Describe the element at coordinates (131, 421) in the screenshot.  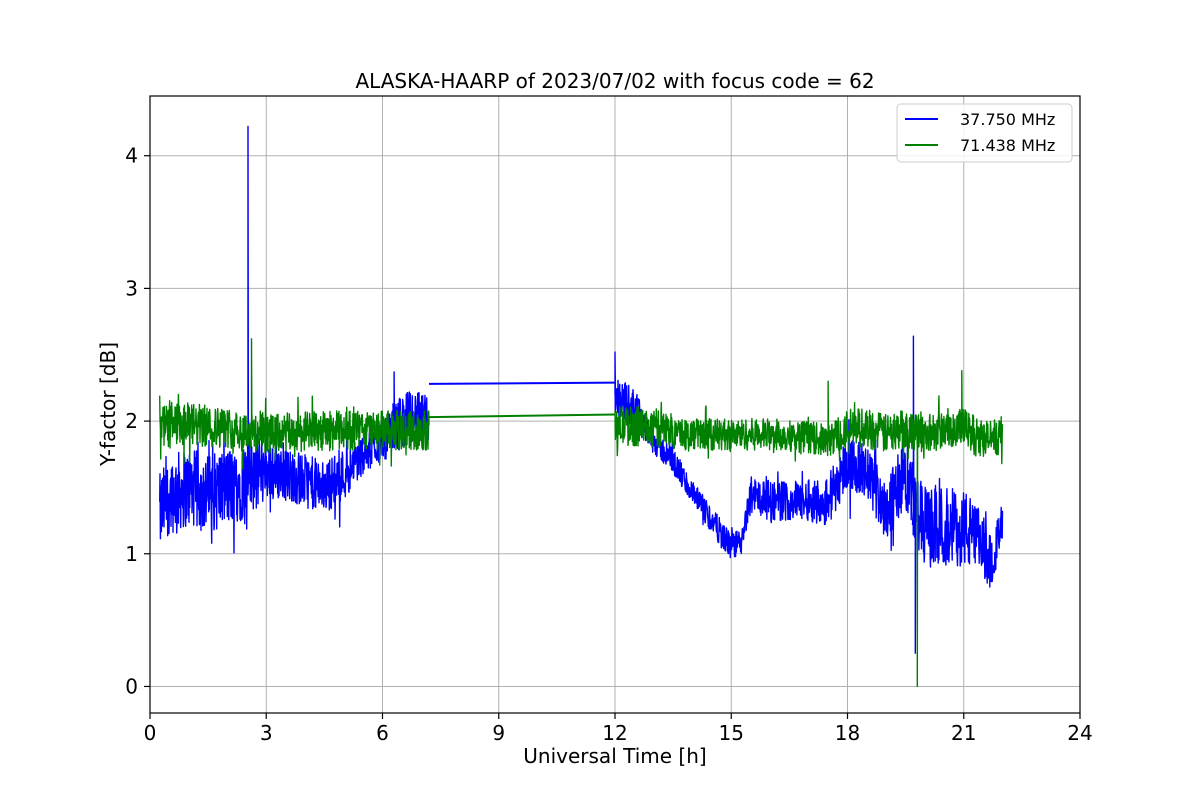
I see `y-tick-label: 2` at that location.